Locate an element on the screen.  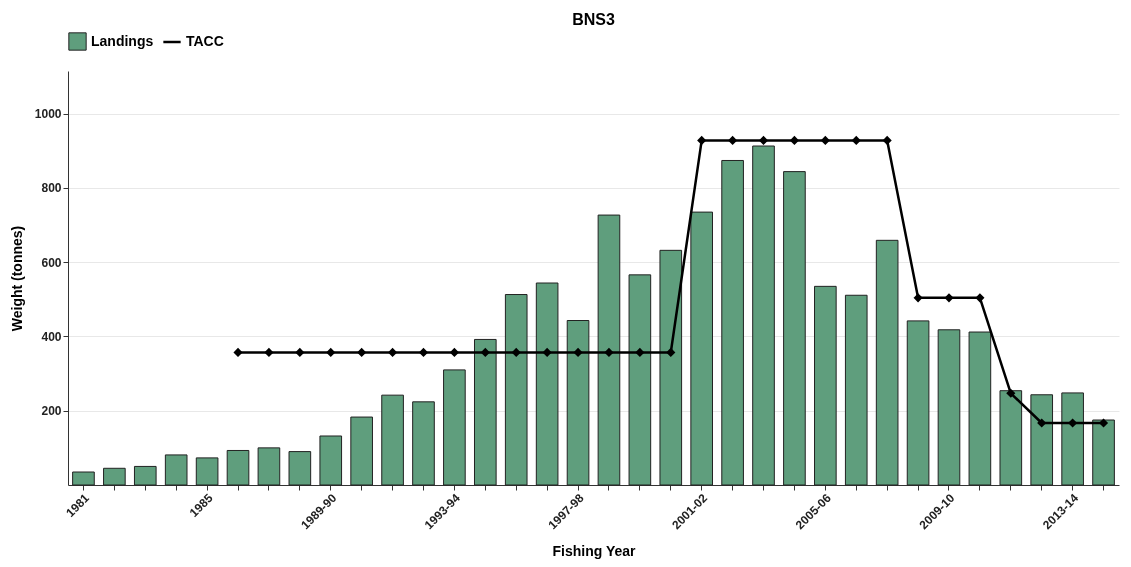
y-tick-label: 800 is located at coordinates (51, 188).